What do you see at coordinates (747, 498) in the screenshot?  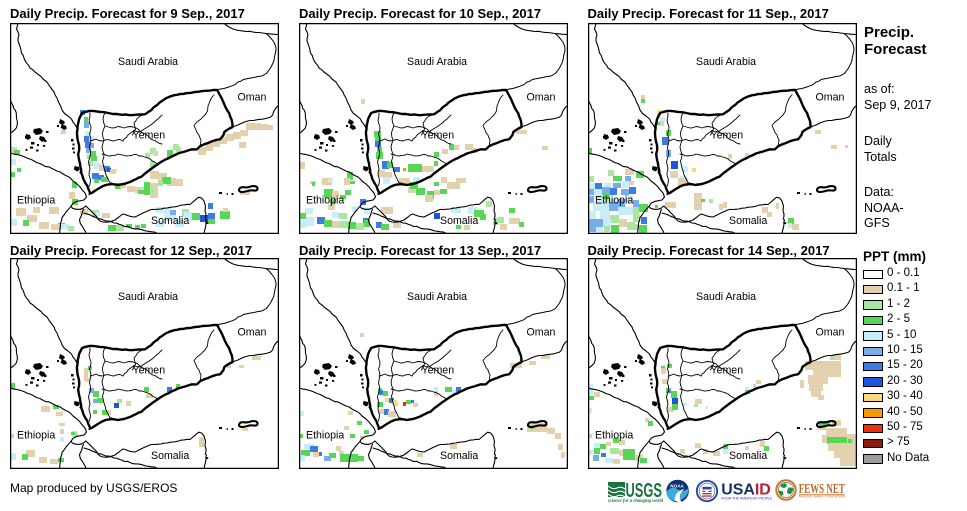 I see `svg-text: FROM THE AMERICAN PEOPLE` at bounding box center [747, 498].